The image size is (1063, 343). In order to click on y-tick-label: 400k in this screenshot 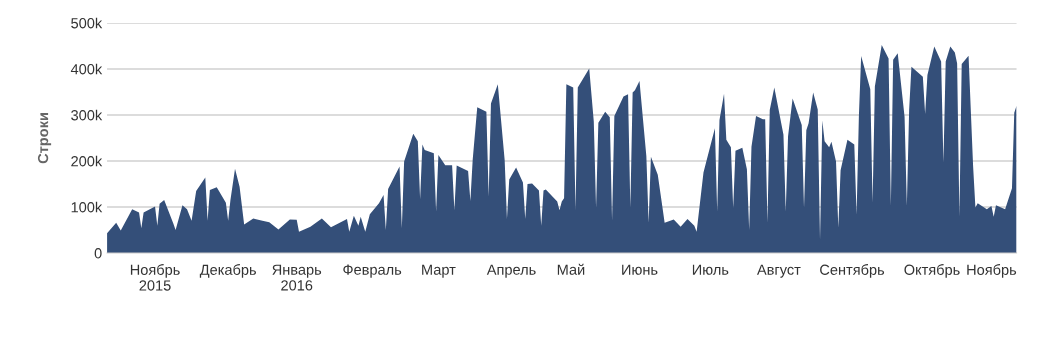, I will do `click(86, 69)`.